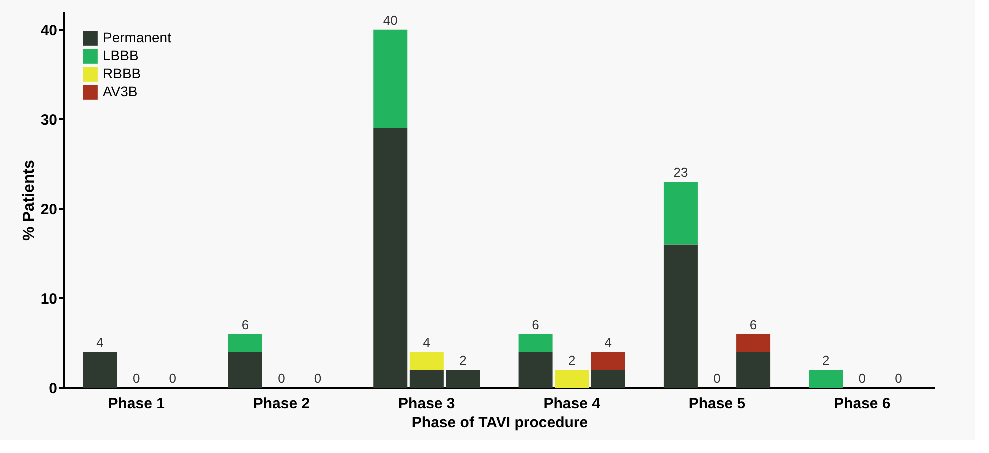  I want to click on x-axis-title: Phase of TAVI procedure, so click(500, 423).